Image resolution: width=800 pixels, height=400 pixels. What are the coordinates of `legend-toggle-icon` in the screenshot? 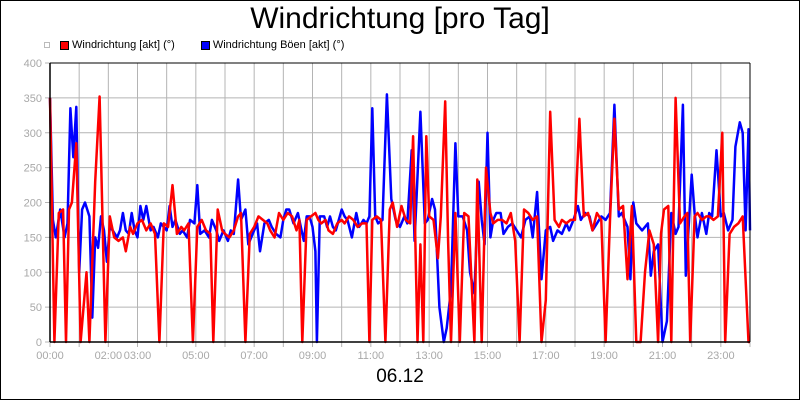 It's located at (47, 45).